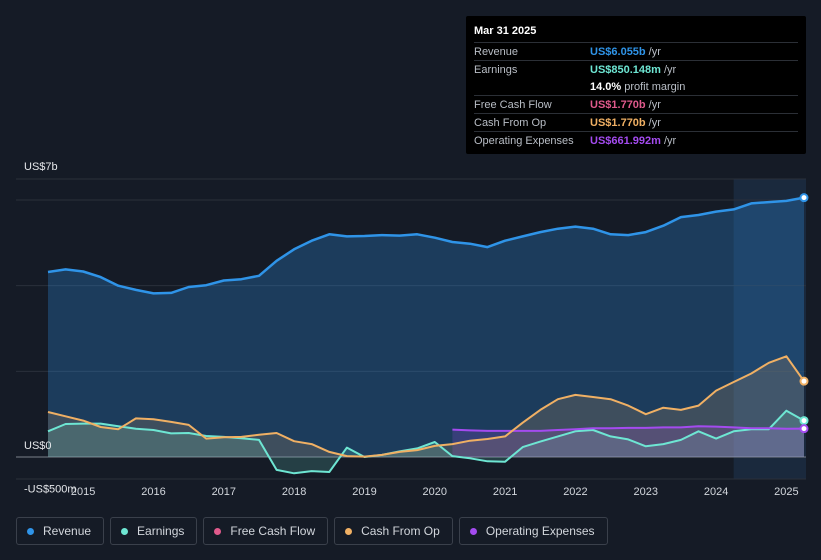  What do you see at coordinates (153, 492) in the screenshot?
I see `x-tick-label: 2016` at bounding box center [153, 492].